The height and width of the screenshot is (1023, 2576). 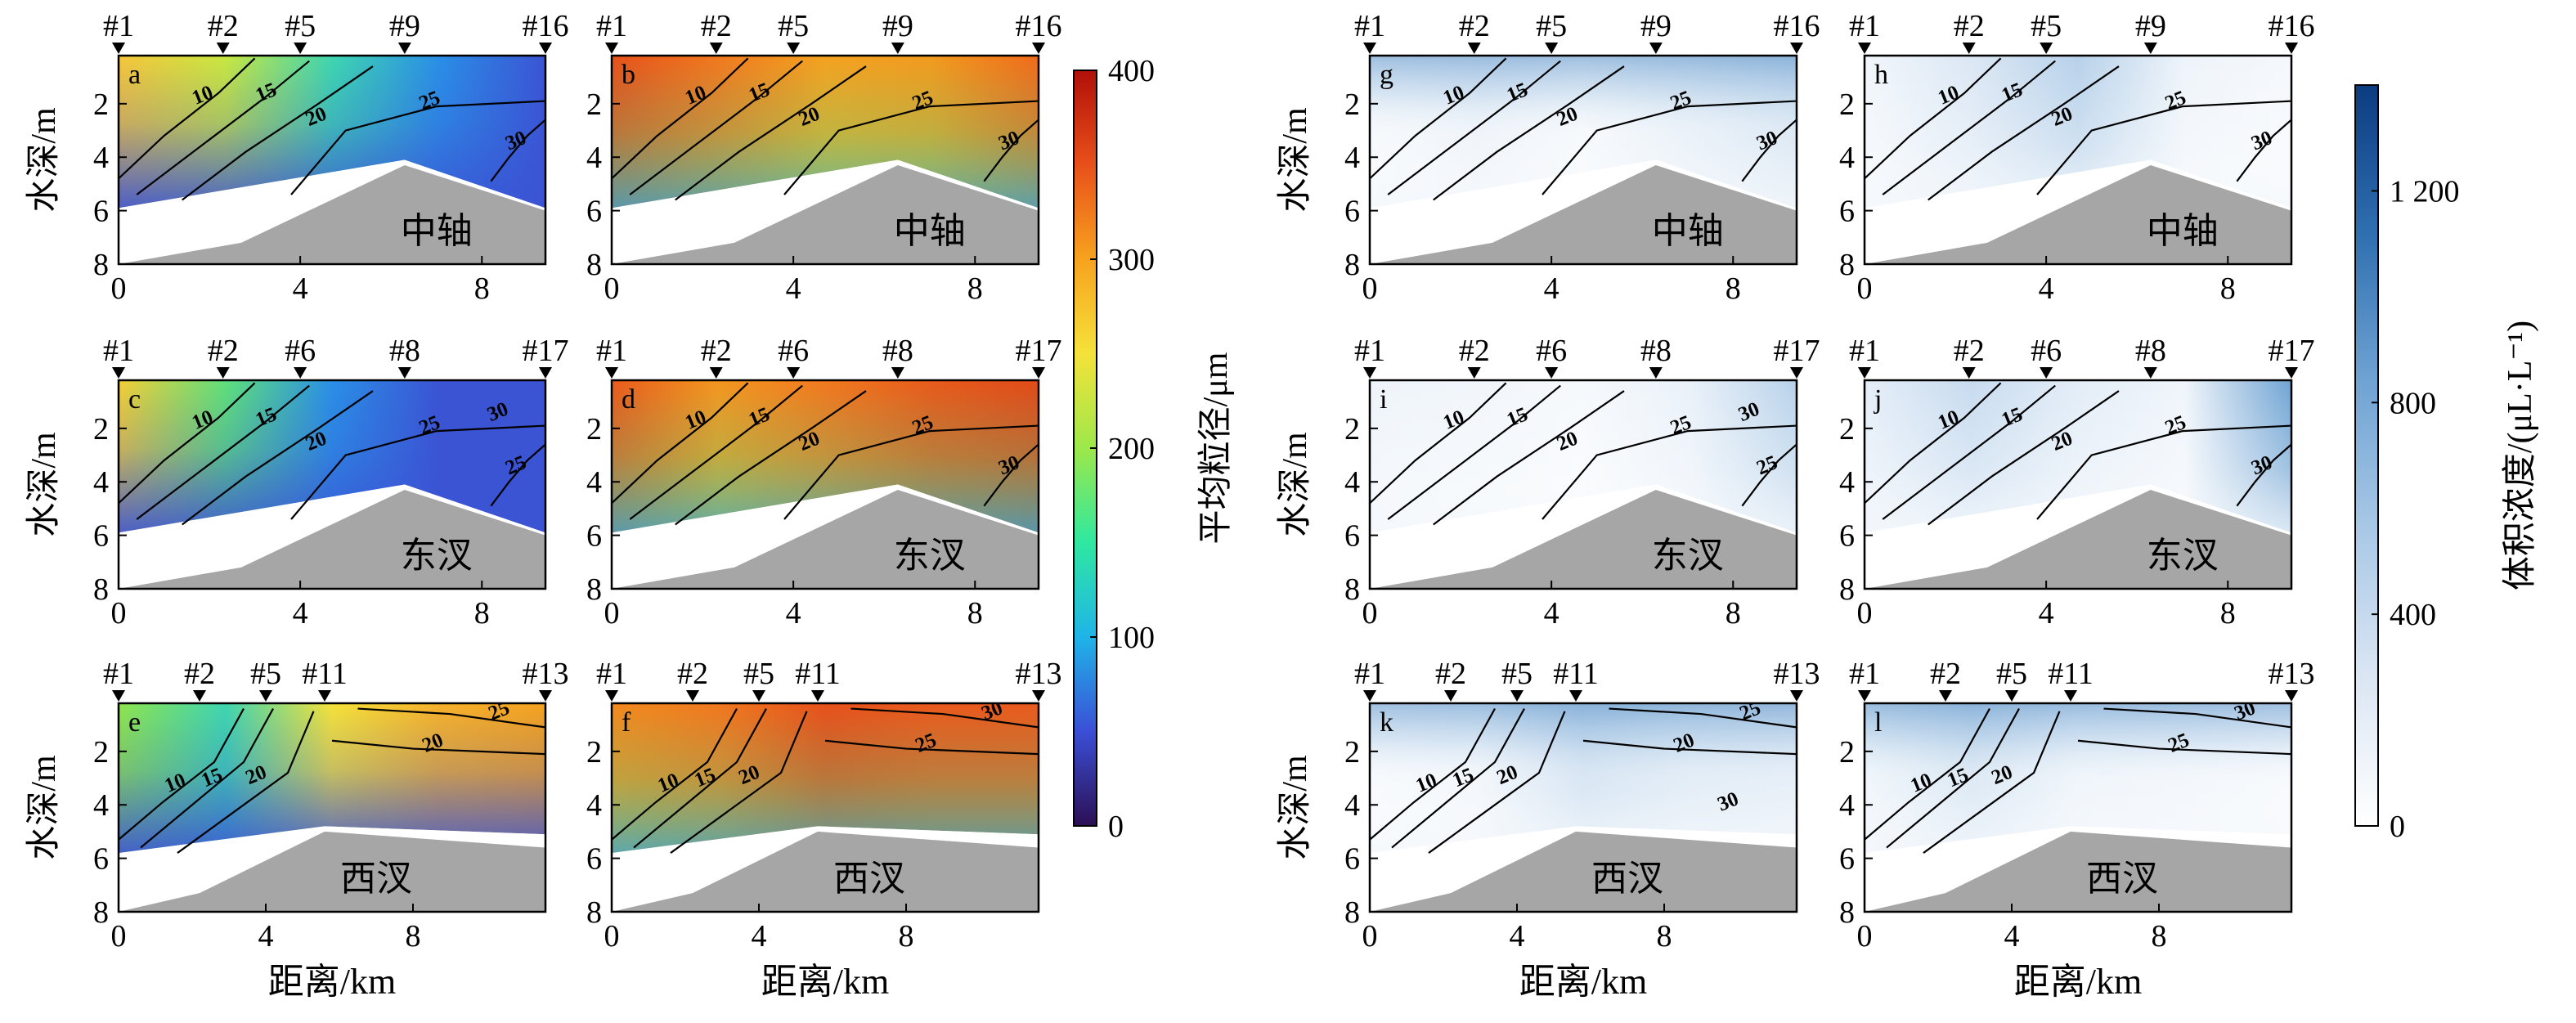 I want to click on colorbar-label: 平均粒径/μm, so click(x=1216, y=448).